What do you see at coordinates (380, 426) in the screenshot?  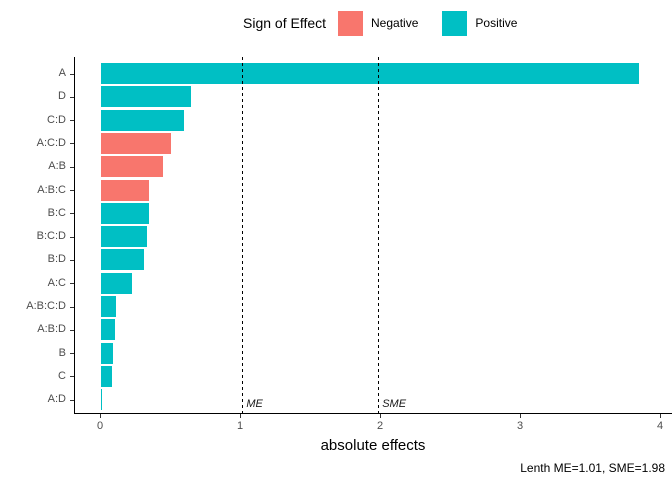 I see `x-tick-label: 2` at bounding box center [380, 426].